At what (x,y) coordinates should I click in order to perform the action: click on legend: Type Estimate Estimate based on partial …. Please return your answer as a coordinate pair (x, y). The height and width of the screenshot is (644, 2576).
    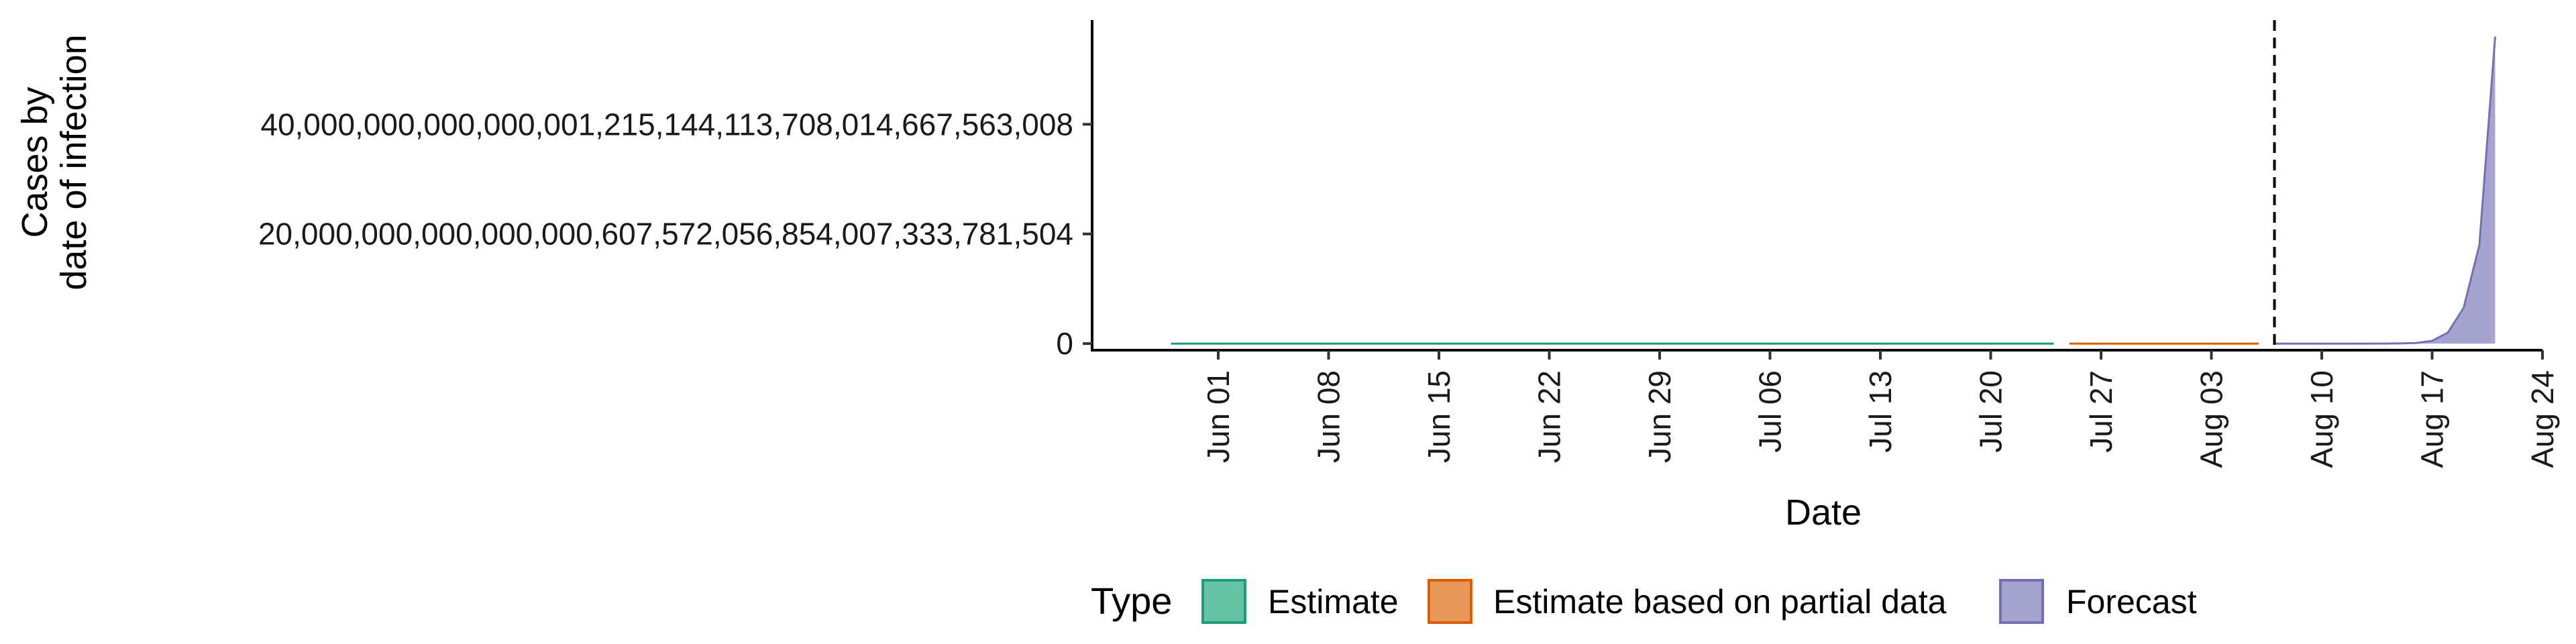
    Looking at the image, I should click on (1644, 601).